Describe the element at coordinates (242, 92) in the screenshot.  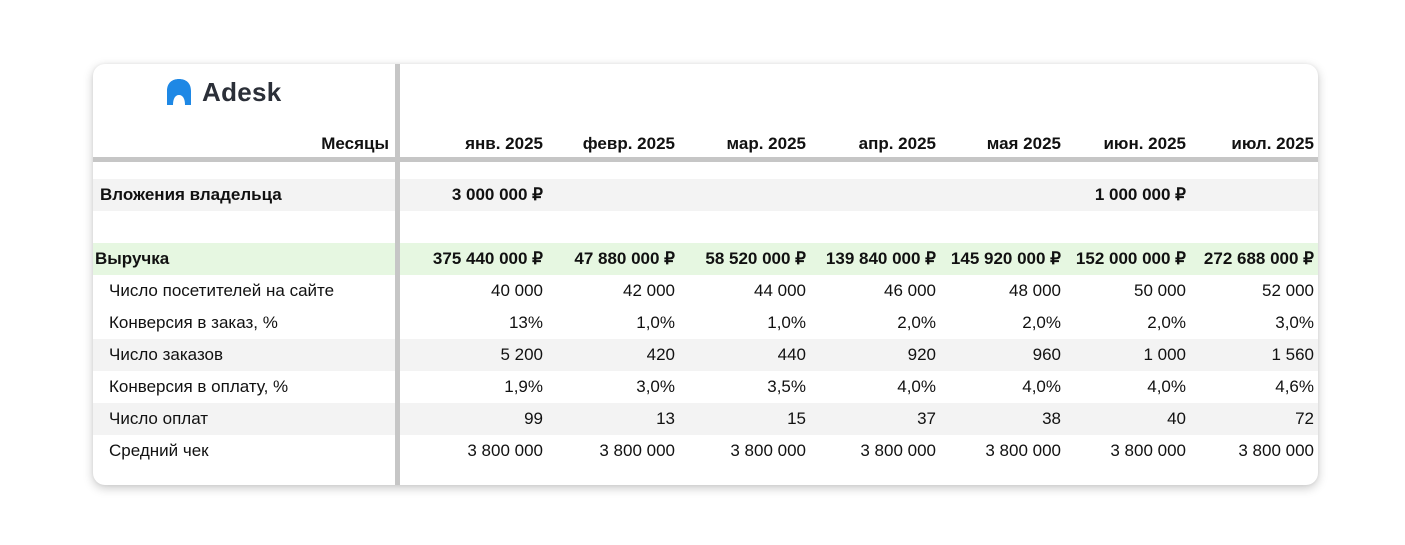
I see `brand-name: Adesk` at that location.